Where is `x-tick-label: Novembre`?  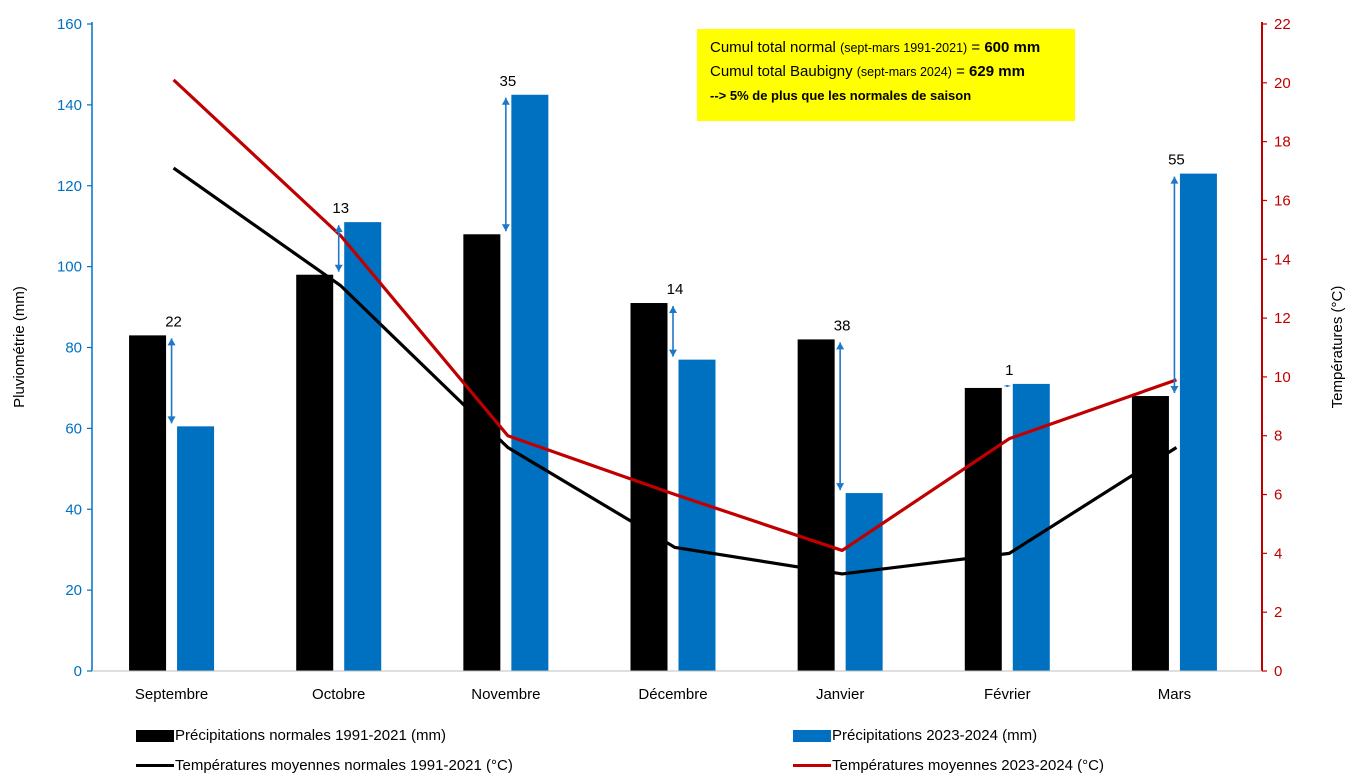
x-tick-label: Novembre is located at coordinates (505, 694).